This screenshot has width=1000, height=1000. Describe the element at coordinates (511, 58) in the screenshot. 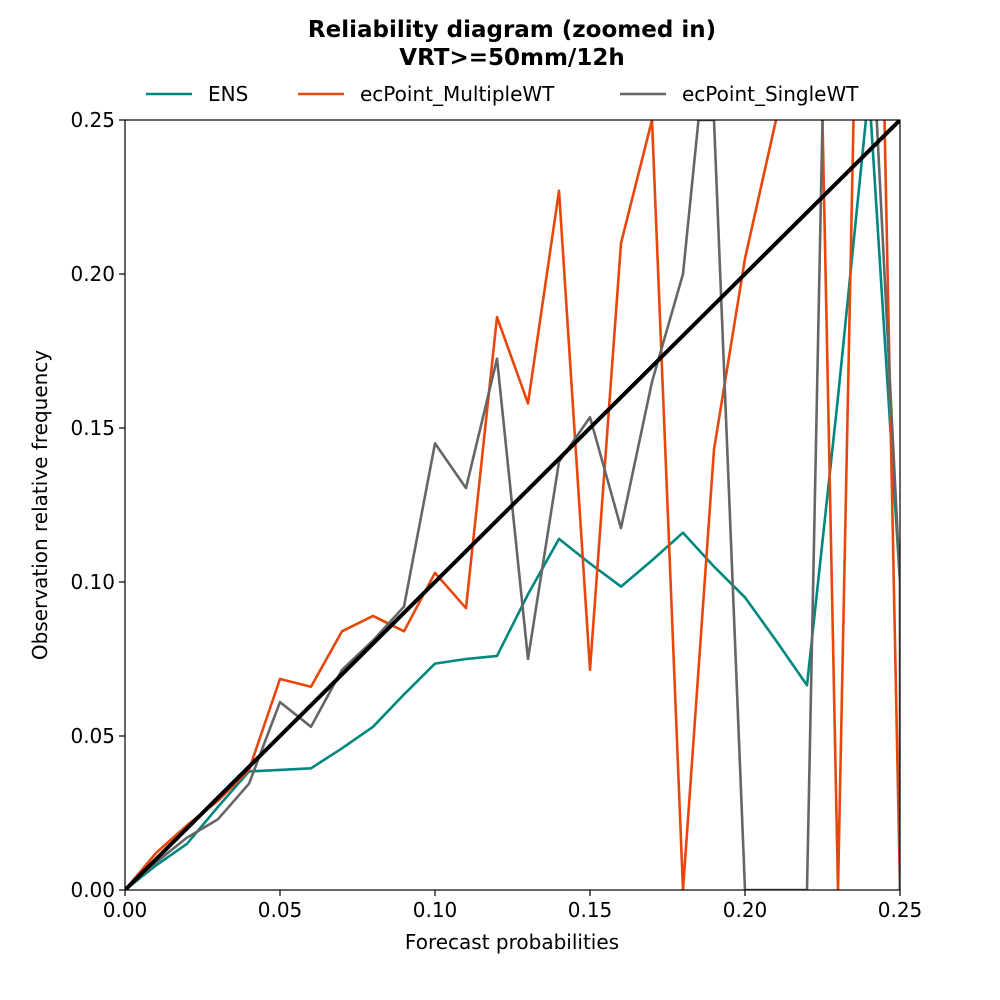

I see `chart-title-line2: VRT>=50mm/12h` at that location.